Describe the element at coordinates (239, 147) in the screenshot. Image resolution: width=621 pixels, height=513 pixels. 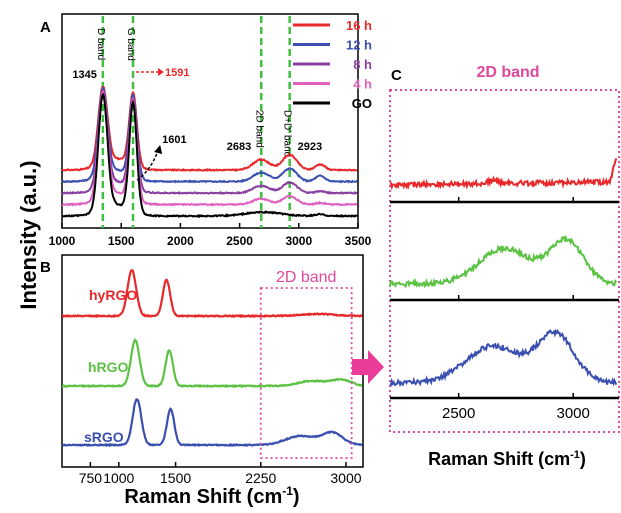
I see `peak-annotation: 2683` at that location.